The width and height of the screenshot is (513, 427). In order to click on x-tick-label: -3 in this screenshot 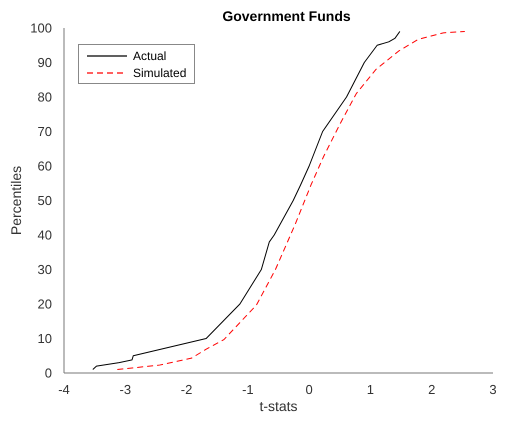, I will do `click(126, 390)`.